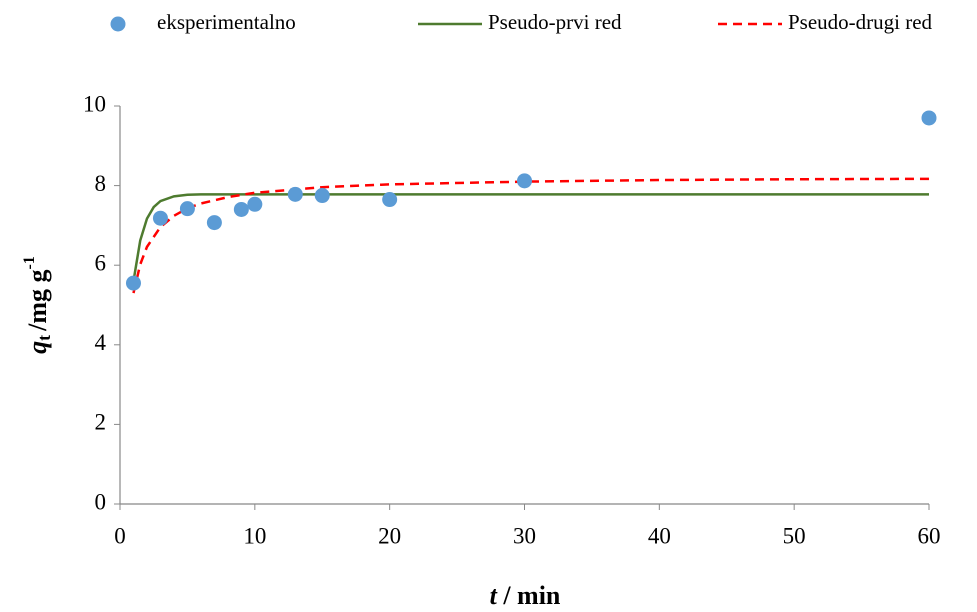 The image size is (977, 612). I want to click on x-tick-label: 60, so click(929, 535).